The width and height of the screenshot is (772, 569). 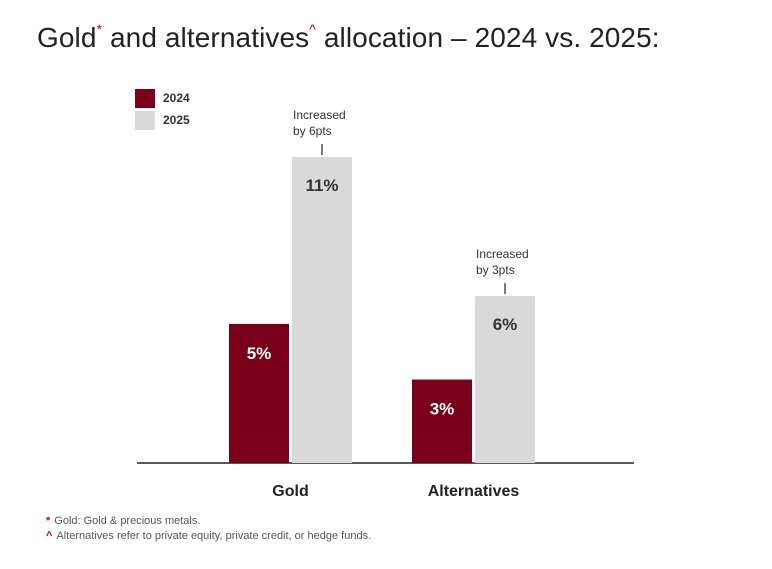 What do you see at coordinates (474, 491) in the screenshot?
I see `category-label-alternatives: Alternatives` at bounding box center [474, 491].